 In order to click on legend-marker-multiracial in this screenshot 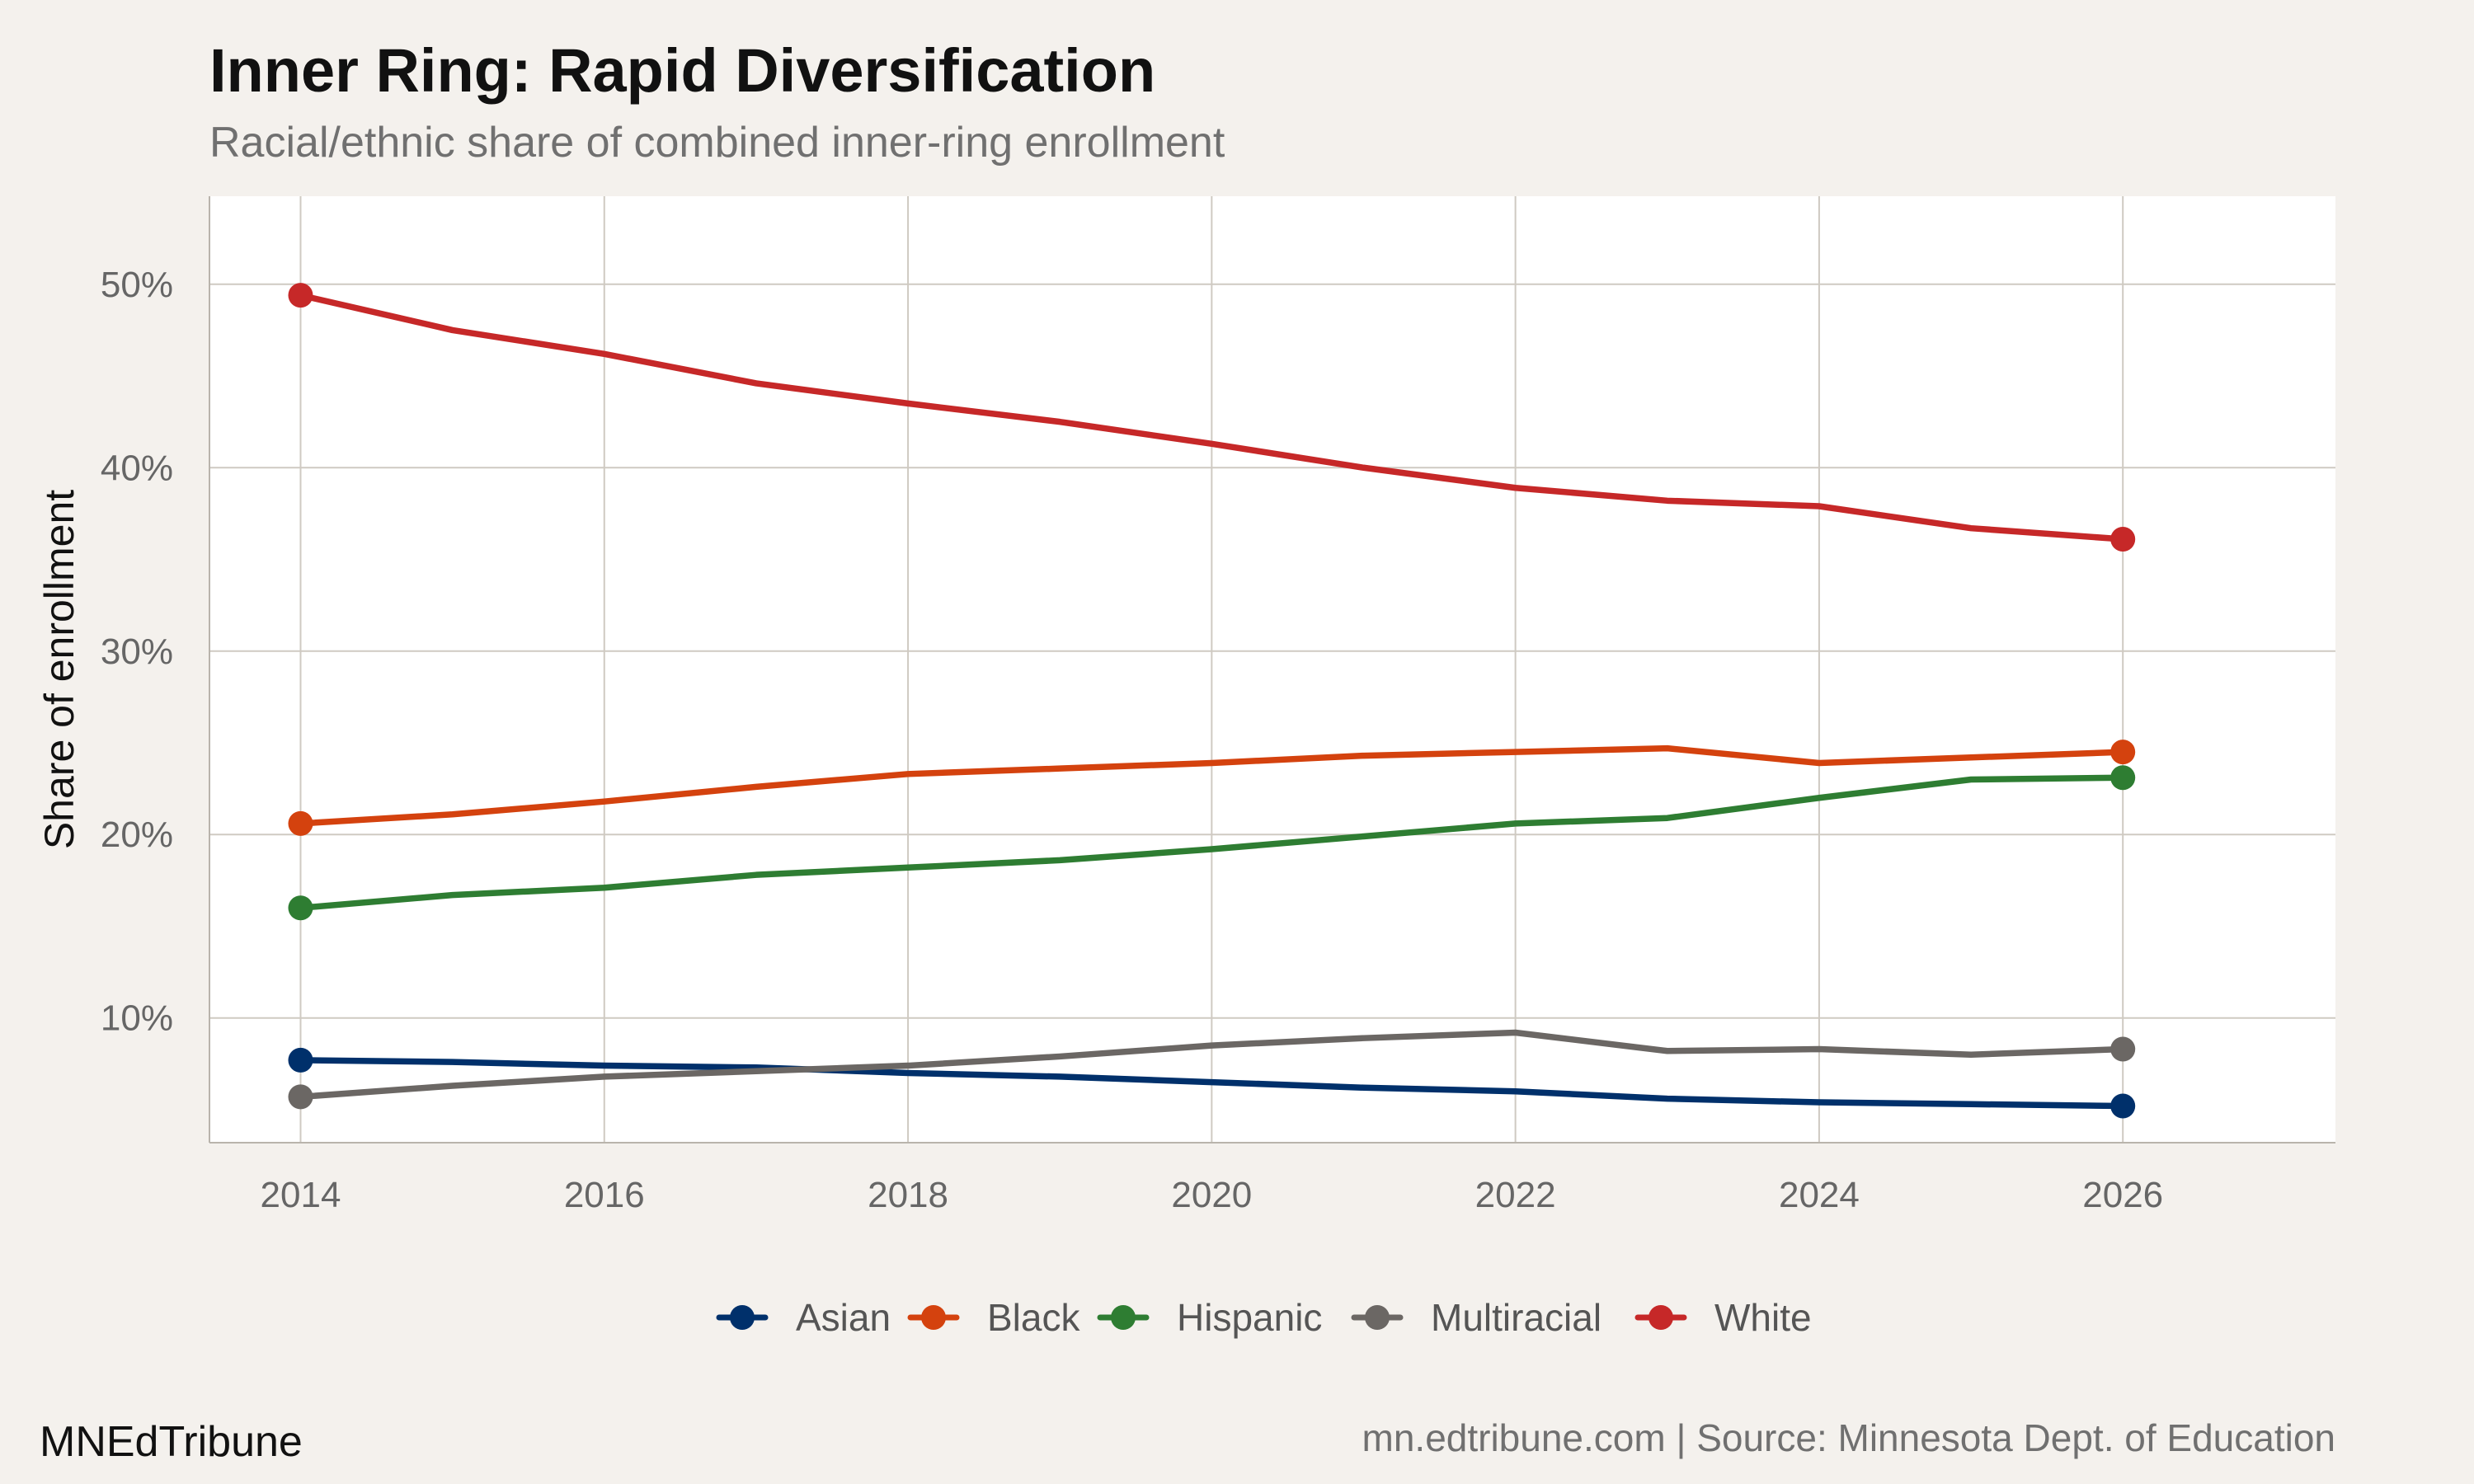, I will do `click(1377, 1317)`.